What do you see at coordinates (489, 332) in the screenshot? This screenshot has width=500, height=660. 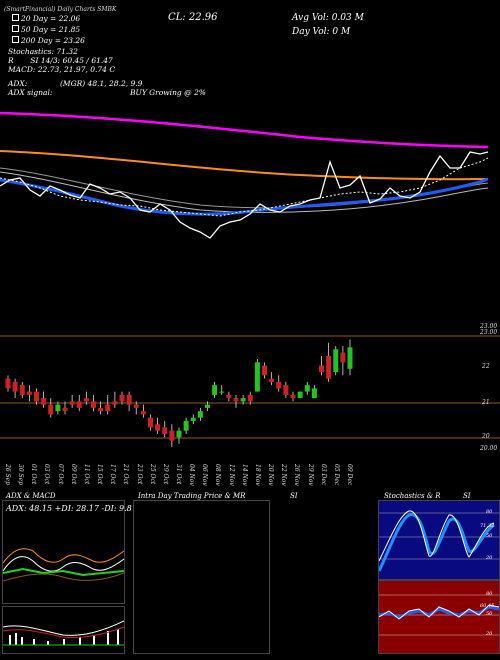 I see `price-tick-top2: 23.00` at bounding box center [489, 332].